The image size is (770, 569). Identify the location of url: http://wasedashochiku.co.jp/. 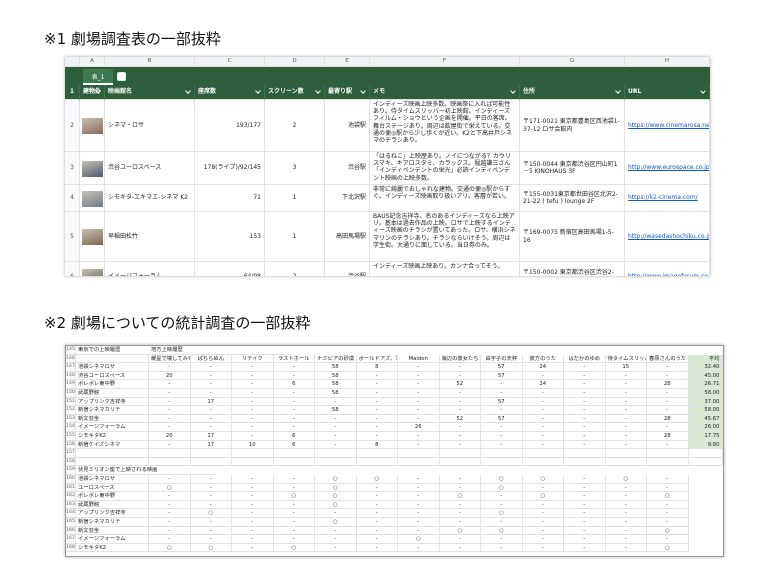
(667, 237).